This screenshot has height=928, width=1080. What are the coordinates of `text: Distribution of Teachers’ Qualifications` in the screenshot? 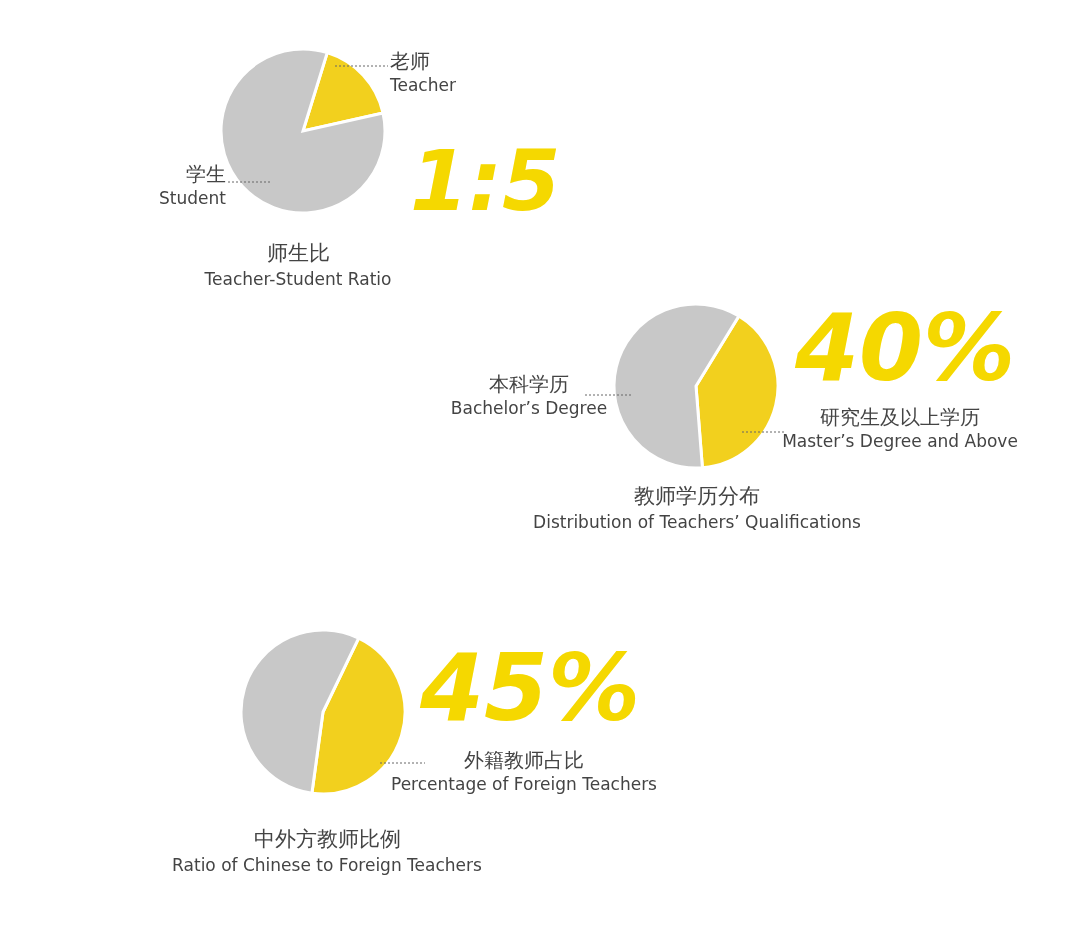 It's located at (697, 522).